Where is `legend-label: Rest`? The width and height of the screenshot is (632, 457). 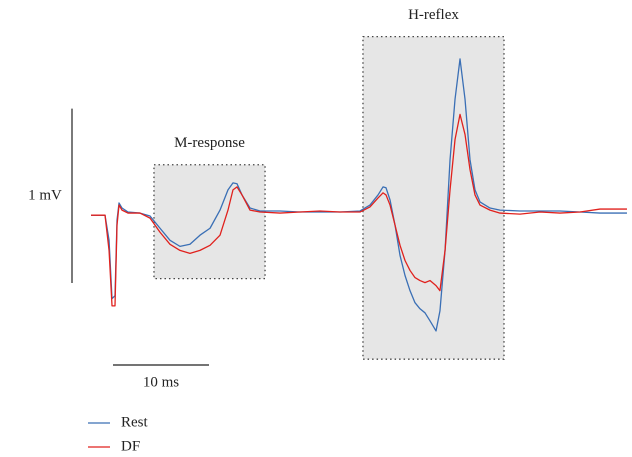 legend-label: Rest is located at coordinates (135, 422).